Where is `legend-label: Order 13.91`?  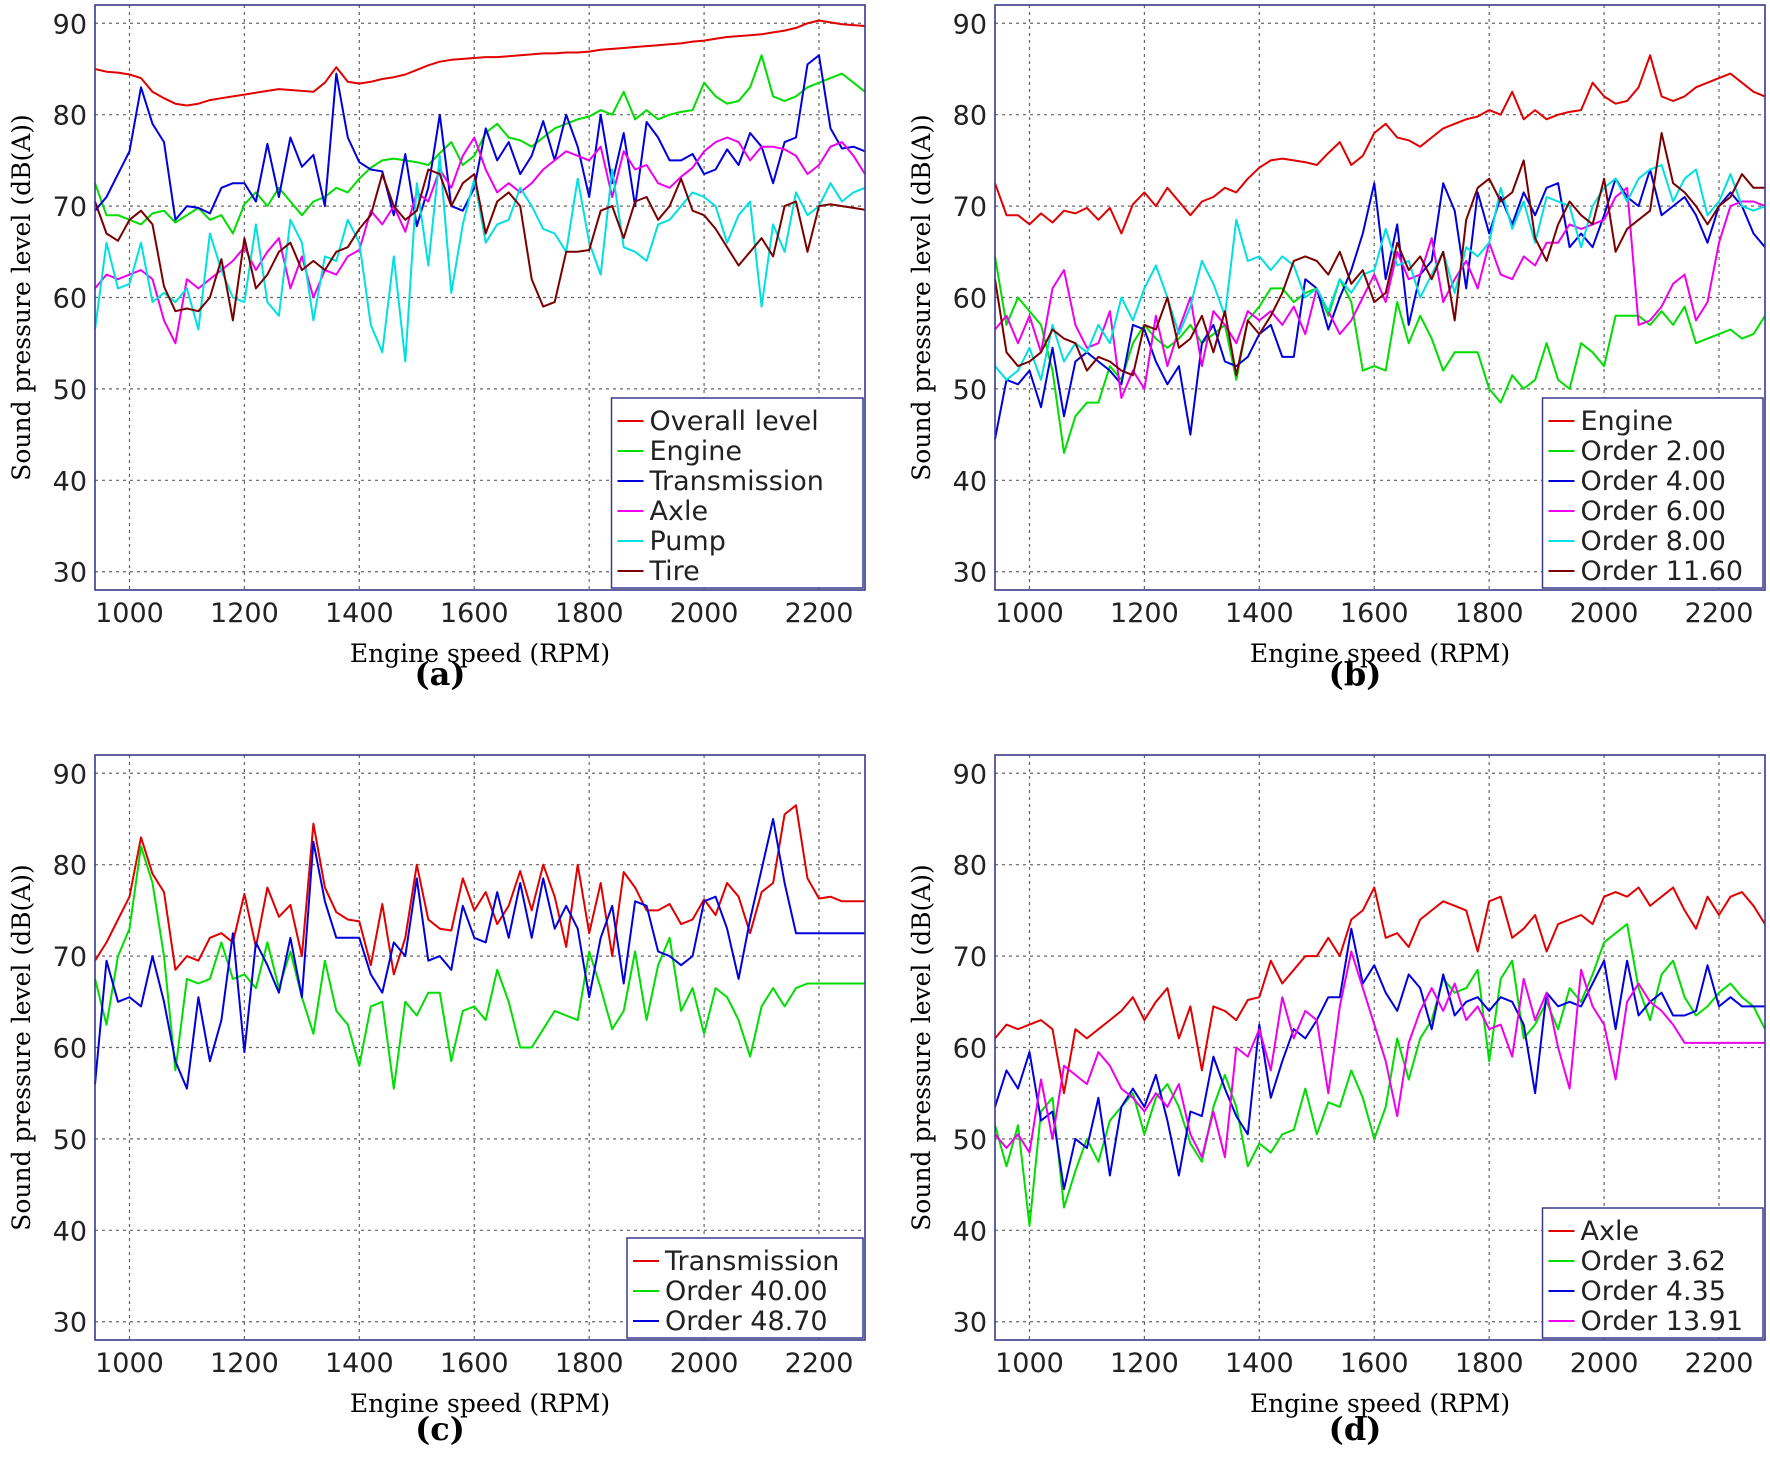 legend-label: Order 13.91 is located at coordinates (1662, 1321).